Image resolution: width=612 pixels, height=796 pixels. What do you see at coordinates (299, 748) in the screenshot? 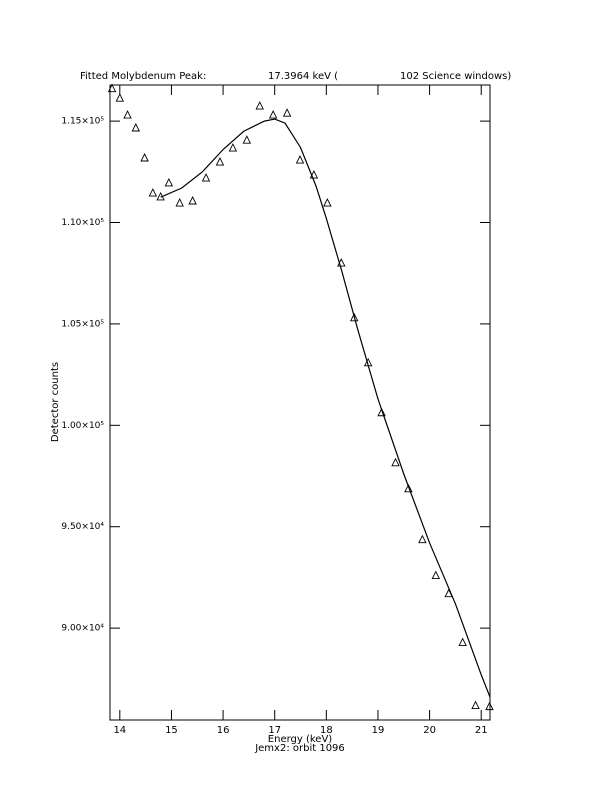
I see `subtitle: Jemx2: orbit 1096` at bounding box center [299, 748].